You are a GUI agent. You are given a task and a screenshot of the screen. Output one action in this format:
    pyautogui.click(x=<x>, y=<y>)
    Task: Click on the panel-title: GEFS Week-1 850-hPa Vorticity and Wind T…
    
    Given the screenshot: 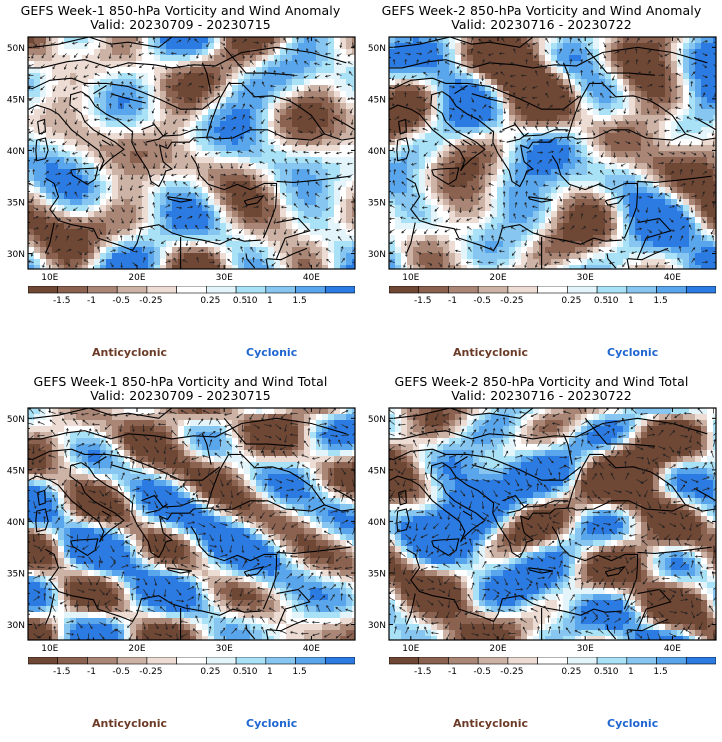 What is the action you would take?
    pyautogui.click(x=180, y=381)
    